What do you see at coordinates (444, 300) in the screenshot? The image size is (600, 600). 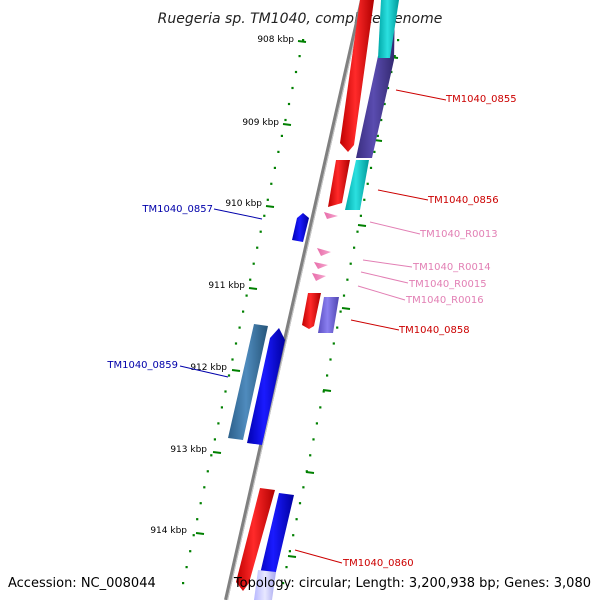 I see `gene-label-R0016: TM1040_R0016` at bounding box center [444, 300].